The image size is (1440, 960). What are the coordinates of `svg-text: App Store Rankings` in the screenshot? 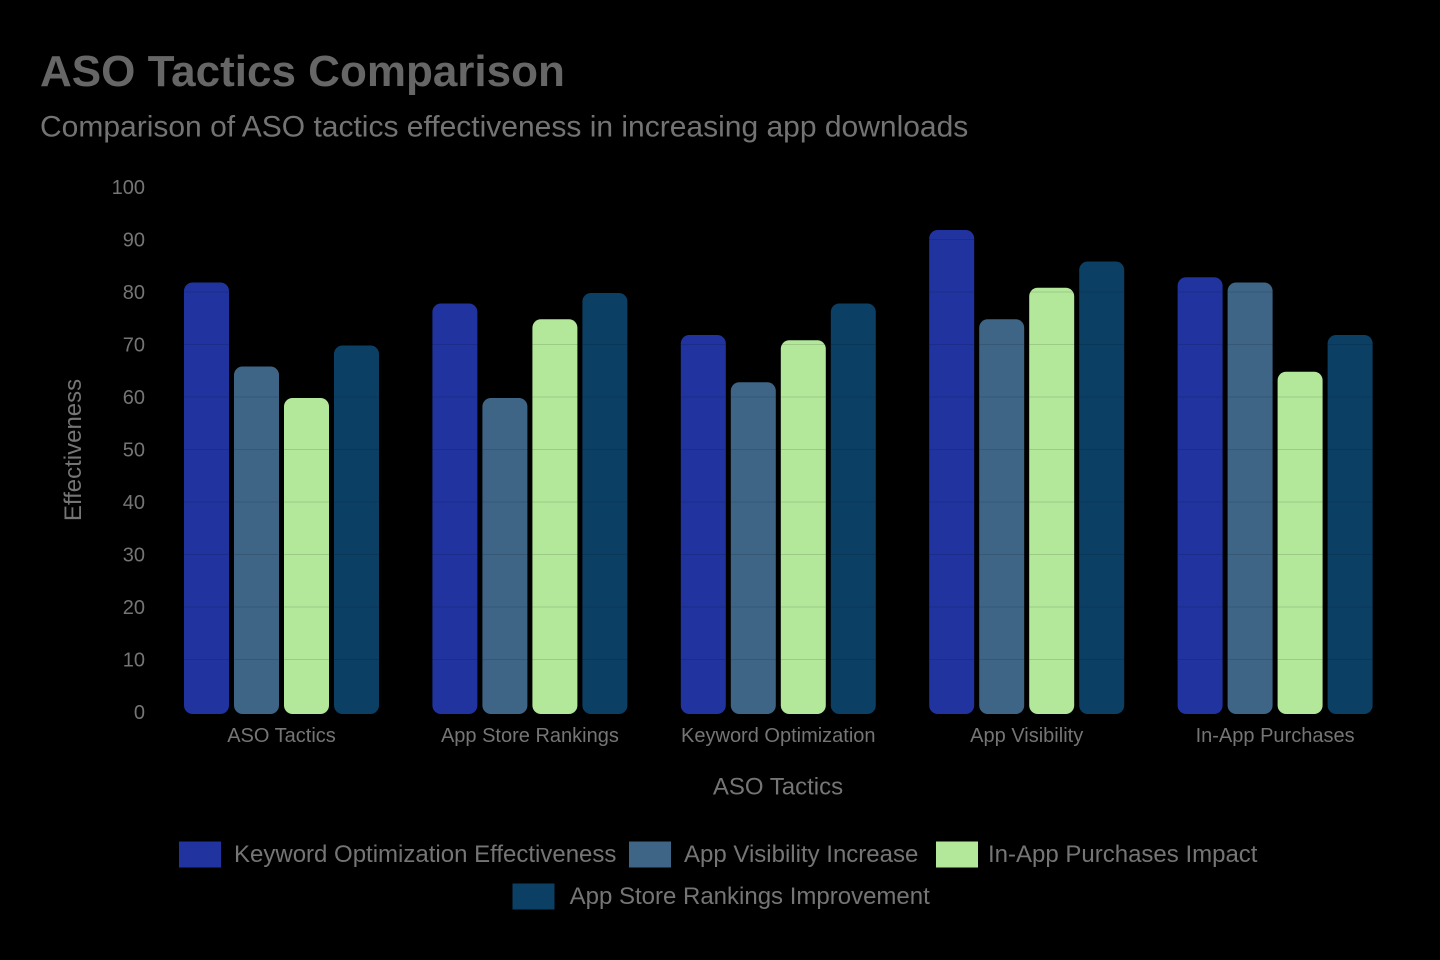 It's located at (530, 736).